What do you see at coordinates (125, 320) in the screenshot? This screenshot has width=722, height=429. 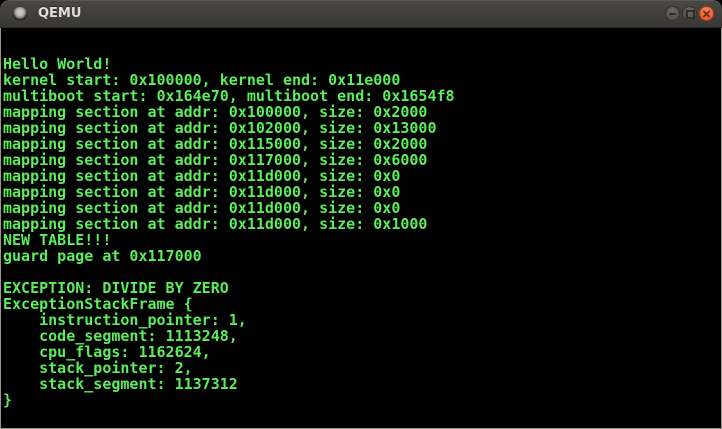 I see `terminal-line: instruction_pointer: 1,` at bounding box center [125, 320].